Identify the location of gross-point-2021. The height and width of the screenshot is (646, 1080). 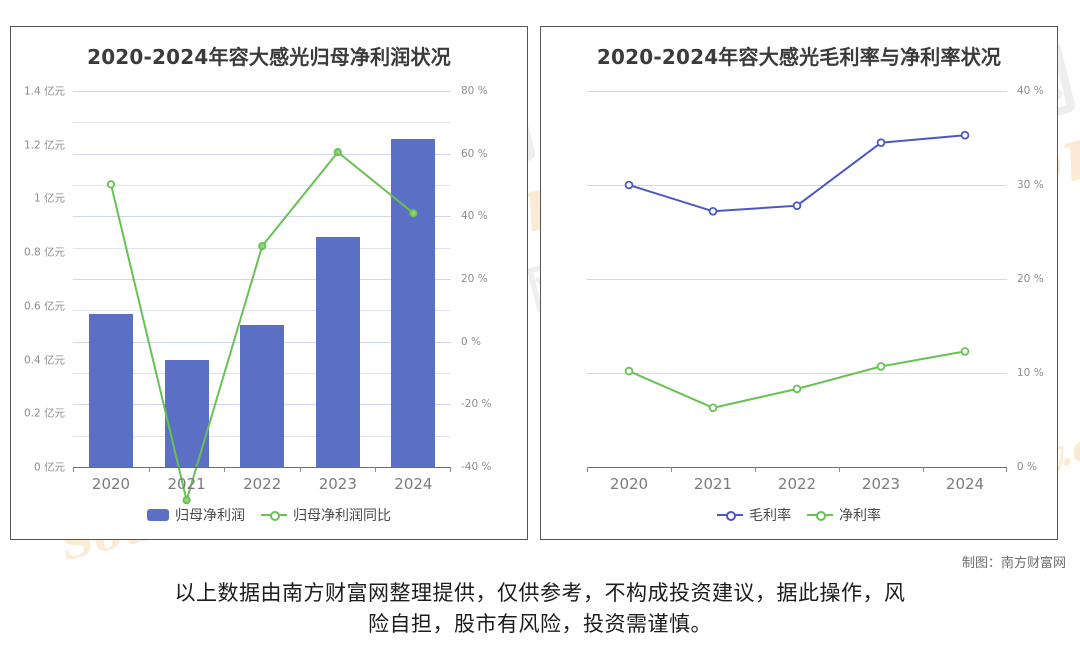
(713, 211).